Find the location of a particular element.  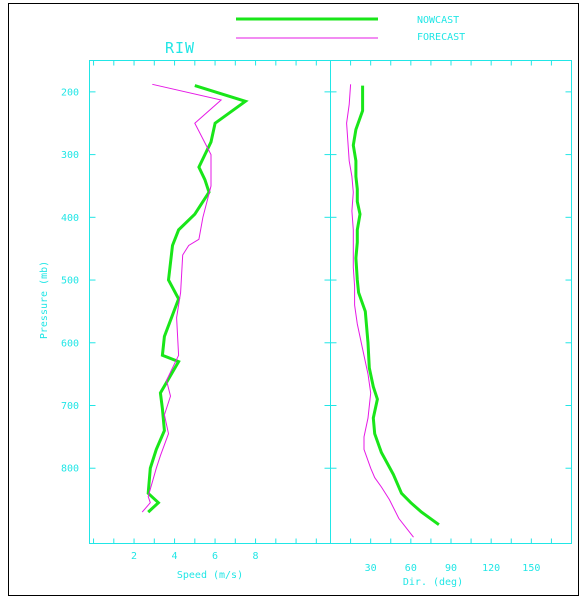

direction-nowcast-line is located at coordinates (395, 305).